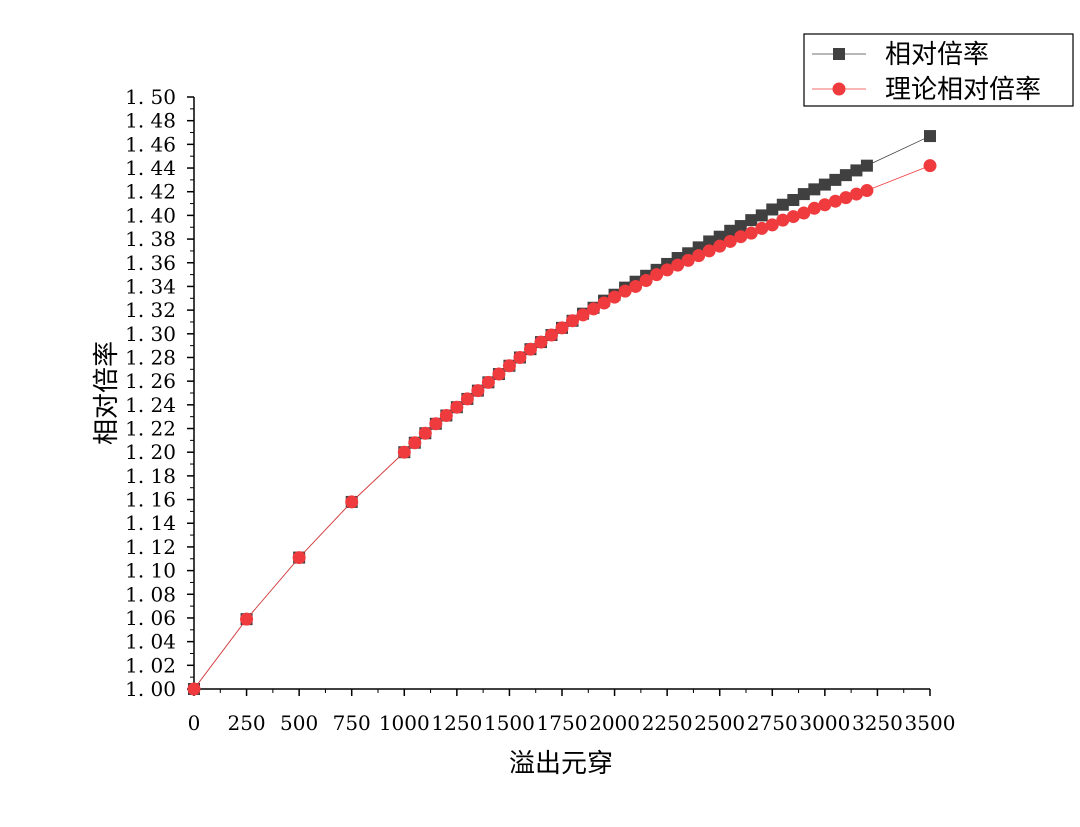 This screenshot has height=827, width=1080. What do you see at coordinates (352, 723) in the screenshot?
I see `x-tick-label: 750` at bounding box center [352, 723].